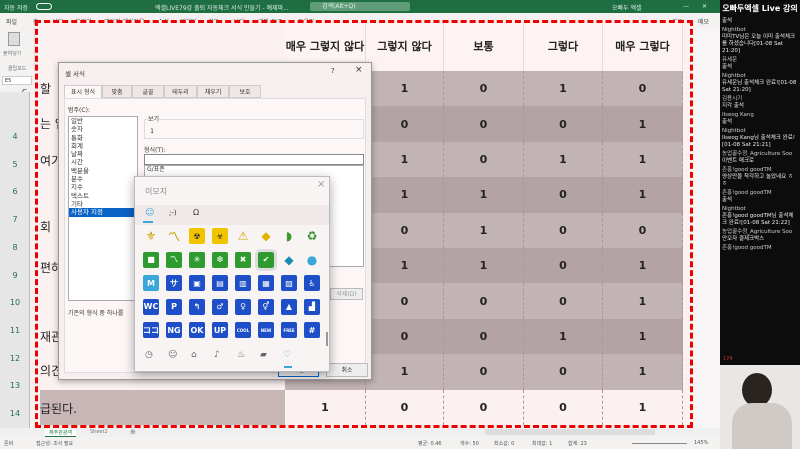  Describe the element at coordinates (151, 259) in the screenshot. I see `green-square-icon: ■` at that location.